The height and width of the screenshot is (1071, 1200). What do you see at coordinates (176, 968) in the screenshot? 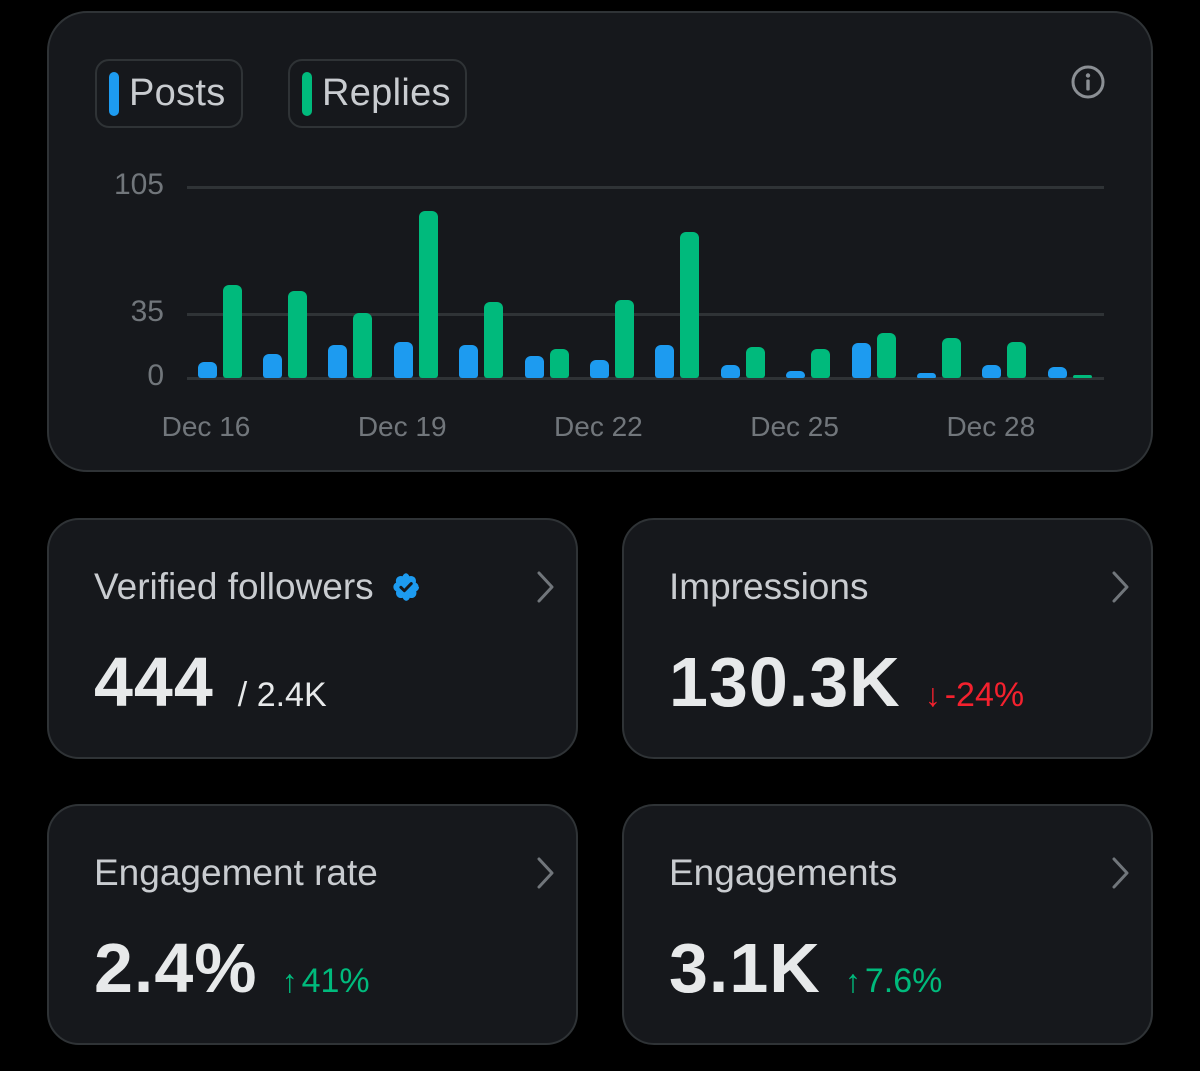
I see `engagement-rate-value: 2.4%` at bounding box center [176, 968].